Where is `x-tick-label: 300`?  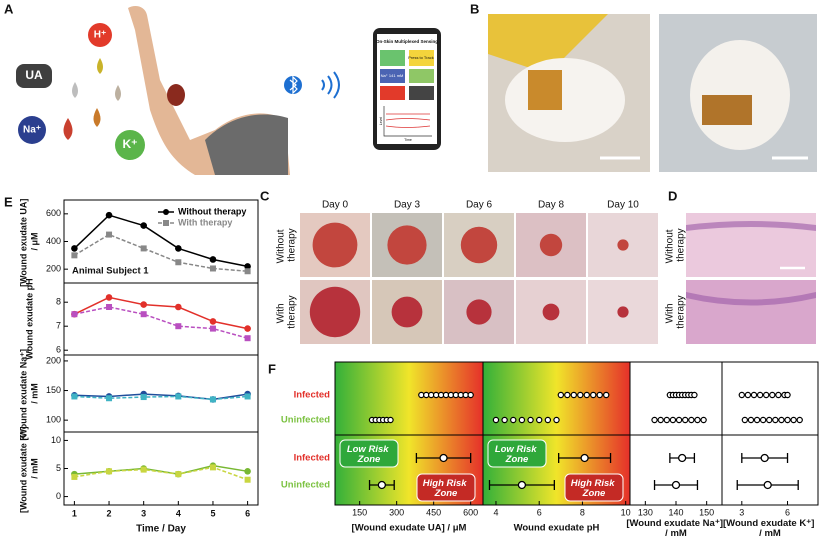
x-tick-label: 300 is located at coordinates (396, 512).